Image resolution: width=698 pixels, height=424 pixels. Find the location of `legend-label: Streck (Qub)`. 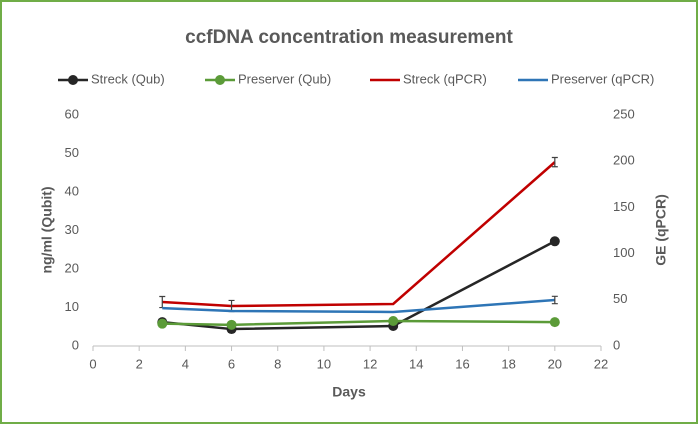

legend-label: Streck (Qub) is located at coordinates (128, 78).